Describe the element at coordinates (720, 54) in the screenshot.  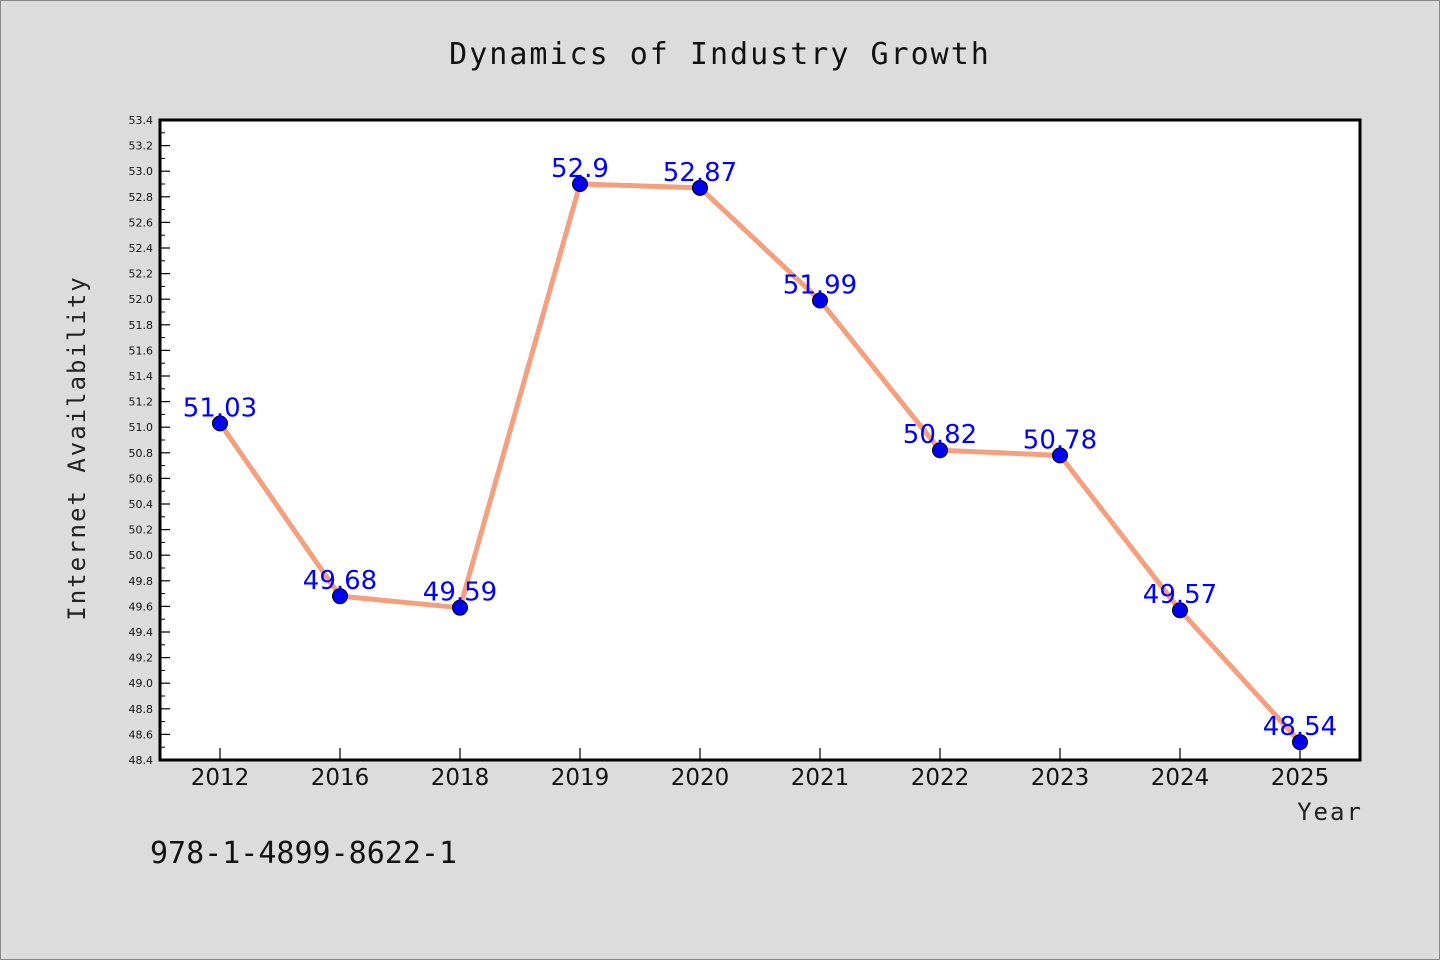
I see `chart-title: Dynamics of Industry Growth` at that location.